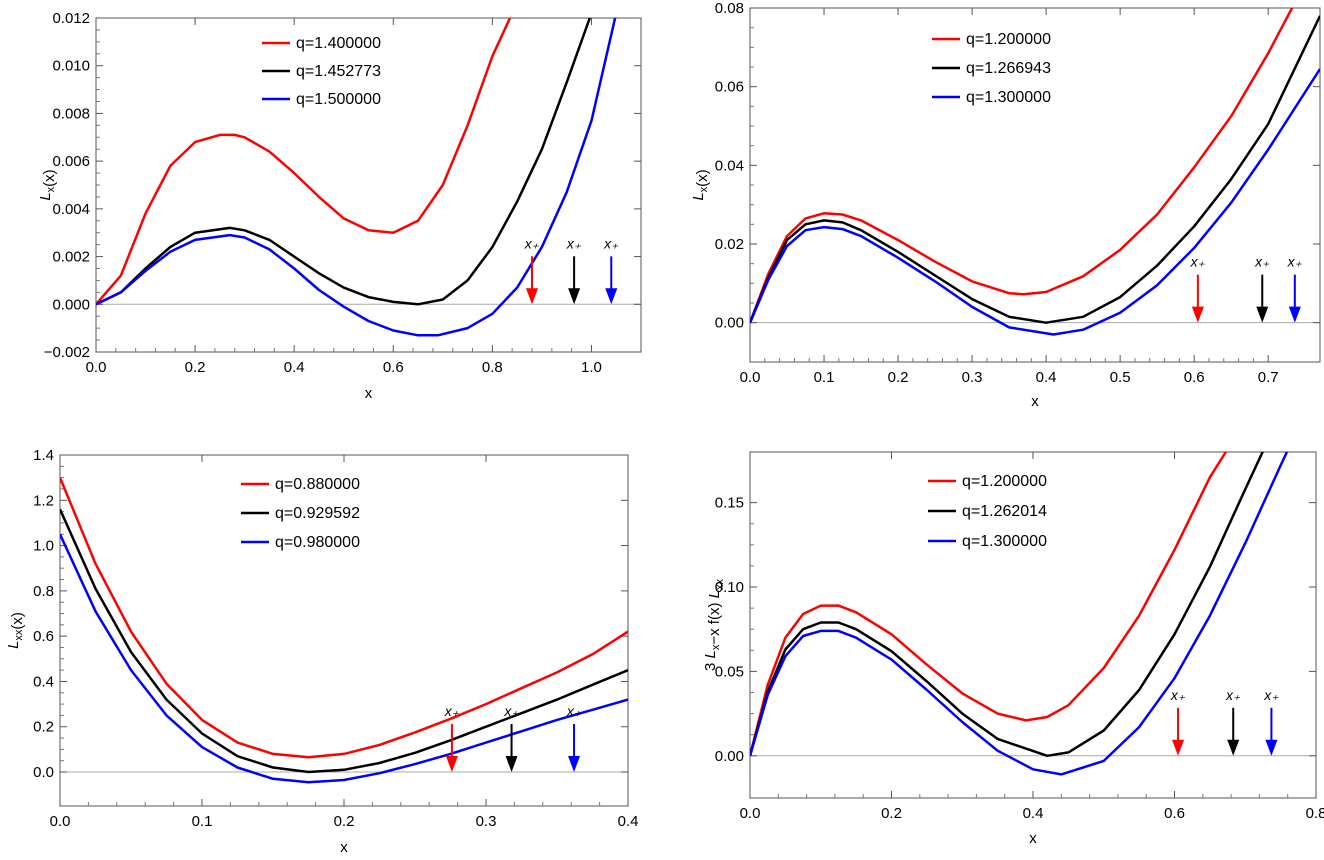 The height and width of the screenshot is (860, 1324). What do you see at coordinates (317, 484) in the screenshot?
I see `legend-label: q=0.880000` at bounding box center [317, 484].